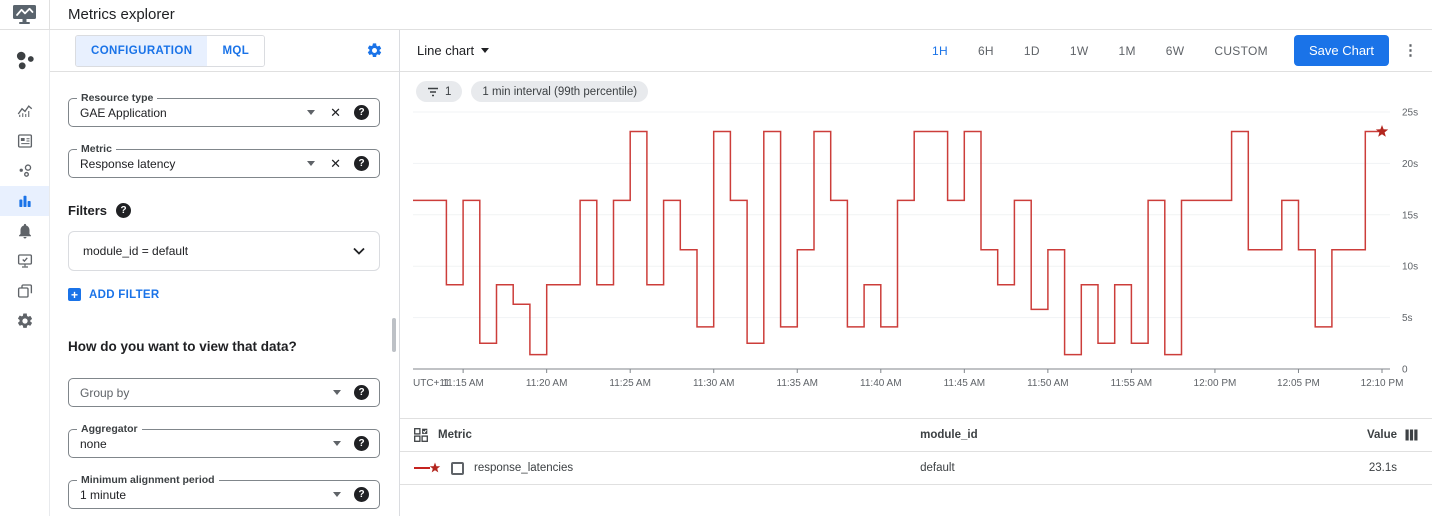  I want to click on scrollbar-thumb, so click(394, 335).